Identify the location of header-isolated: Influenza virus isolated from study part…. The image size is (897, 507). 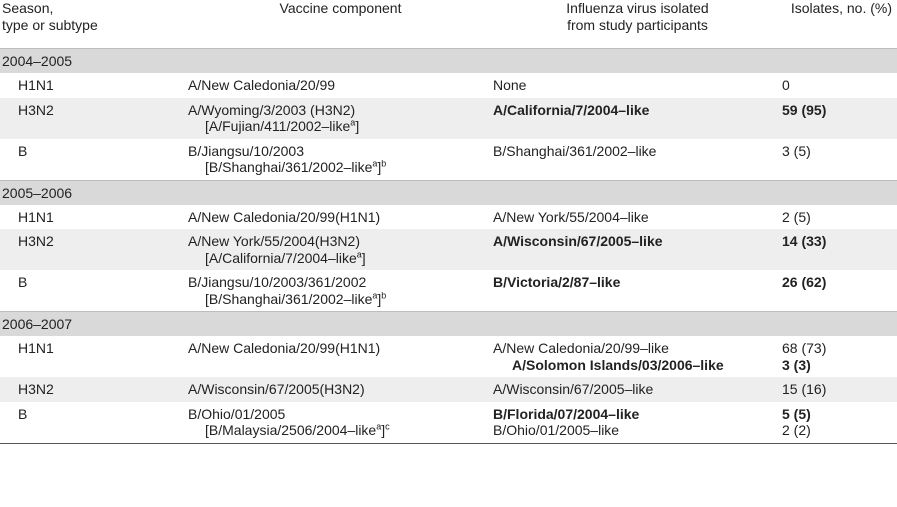
(637, 16).